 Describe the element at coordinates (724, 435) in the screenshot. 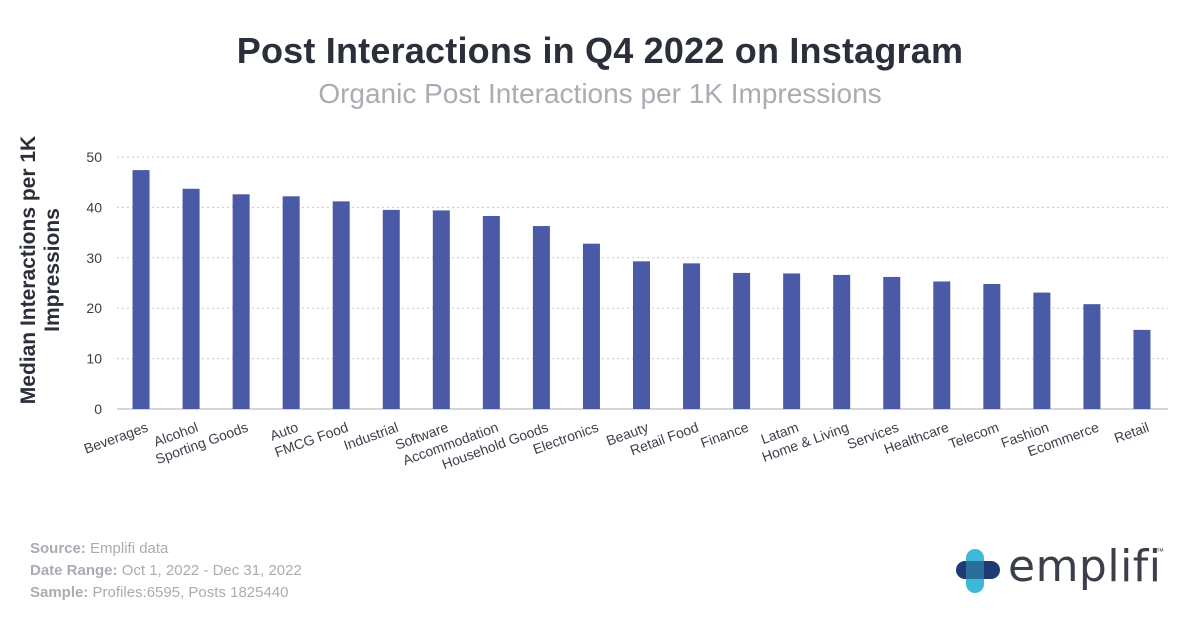

I see `x-tick-label: Finance` at that location.